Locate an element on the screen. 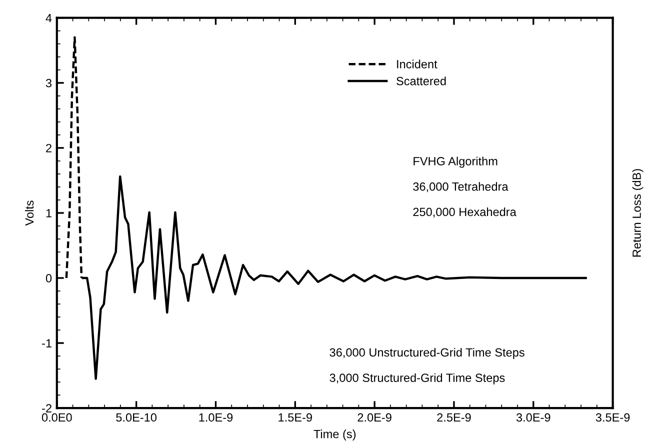  y-tick-label: -1 is located at coordinates (47, 343).